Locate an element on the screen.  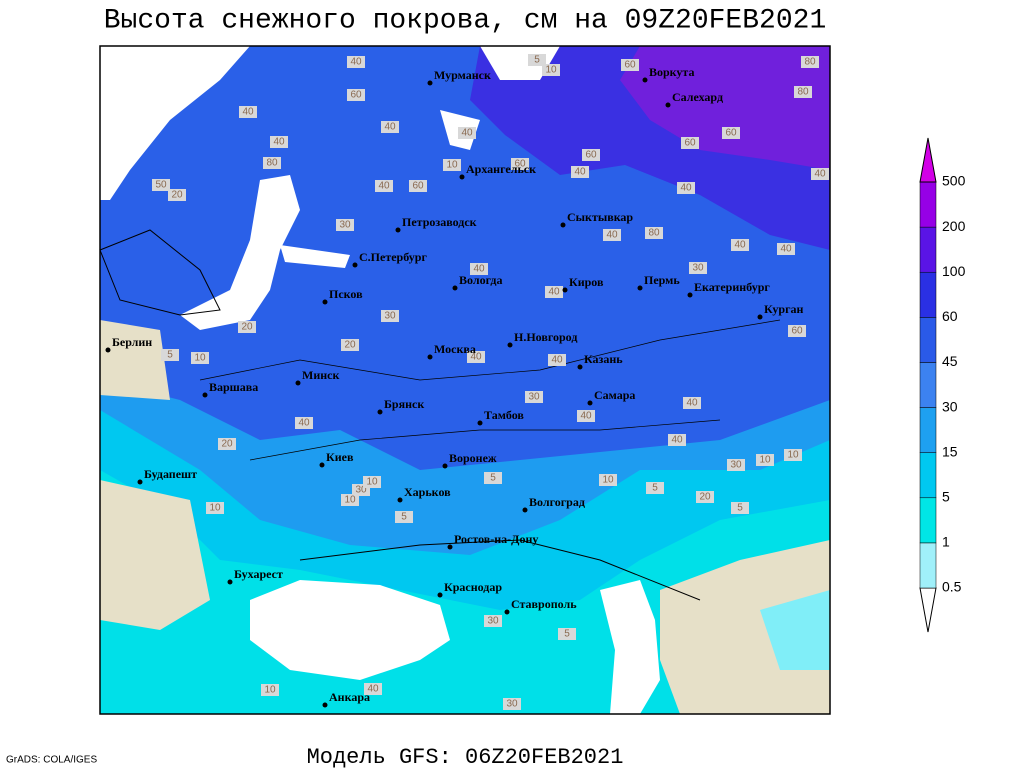
city-label: Казань is located at coordinates (603, 359).